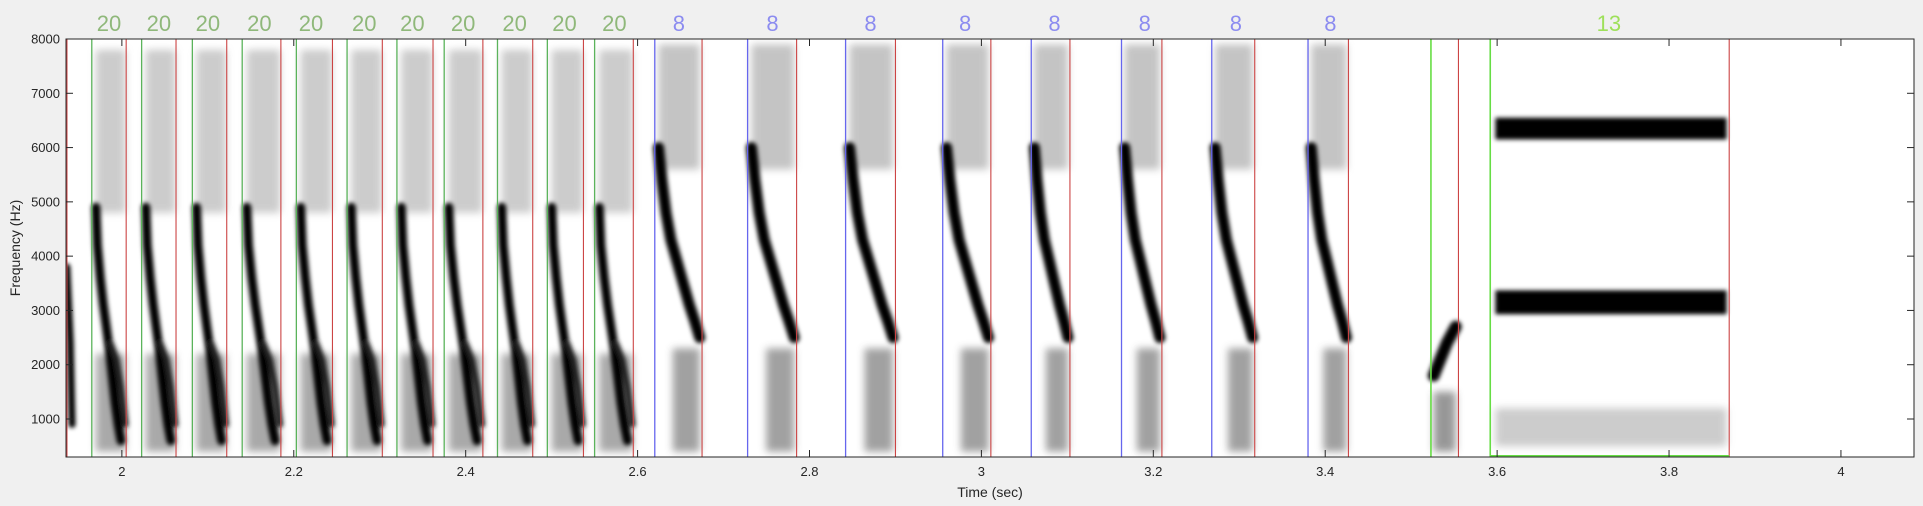 This screenshot has width=1923, height=506. What do you see at coordinates (1611, 128) in the screenshot?
I see `harmonic-band-high` at bounding box center [1611, 128].